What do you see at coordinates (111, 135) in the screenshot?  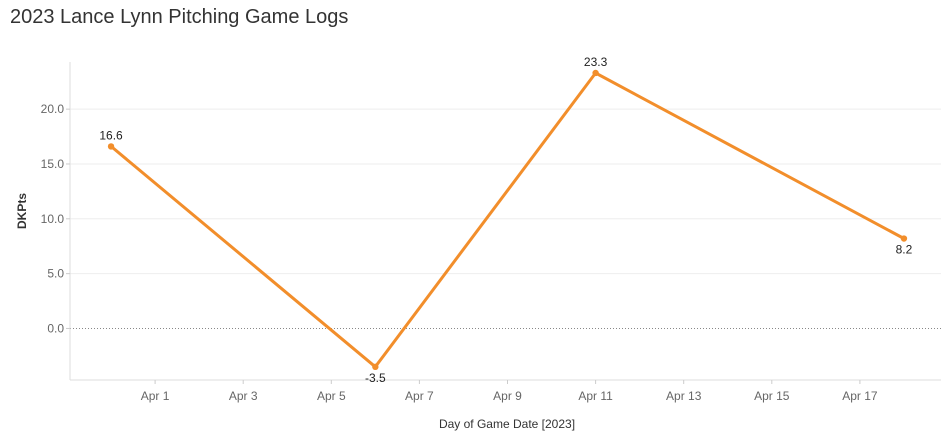 I see `data-label: 16.6` at bounding box center [111, 135].